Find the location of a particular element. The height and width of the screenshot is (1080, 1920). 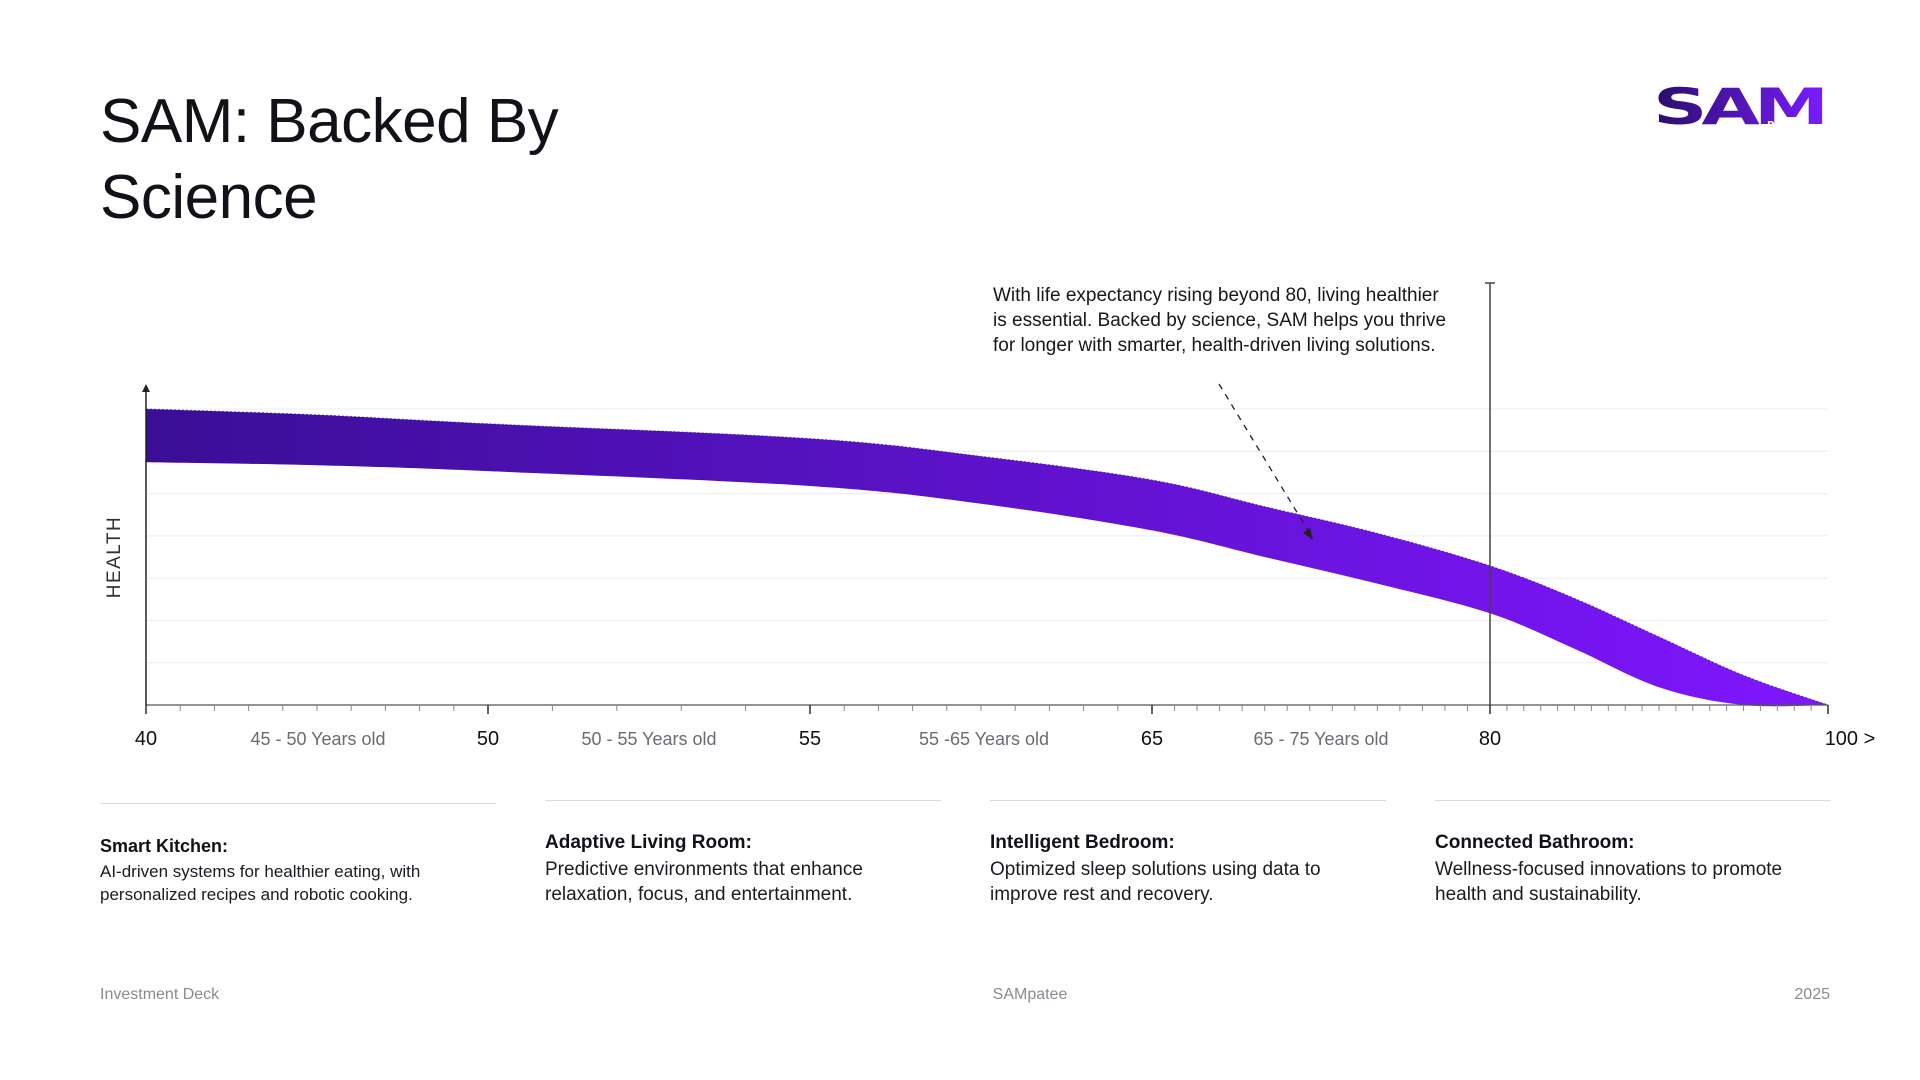

card-title: Smart Kitchen: is located at coordinates (164, 846).